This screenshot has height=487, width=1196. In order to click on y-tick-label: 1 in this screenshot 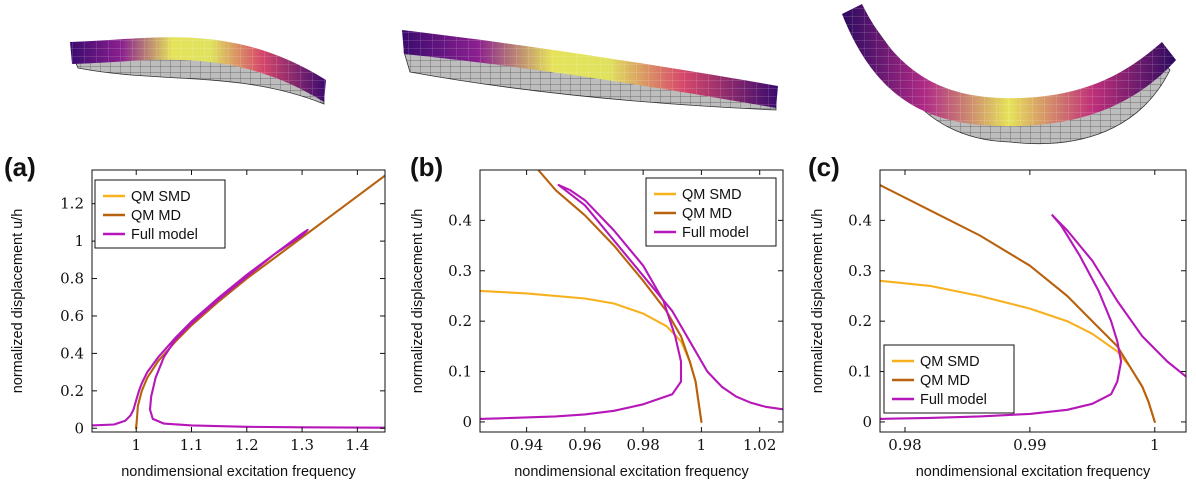, I will do `click(79, 241)`.